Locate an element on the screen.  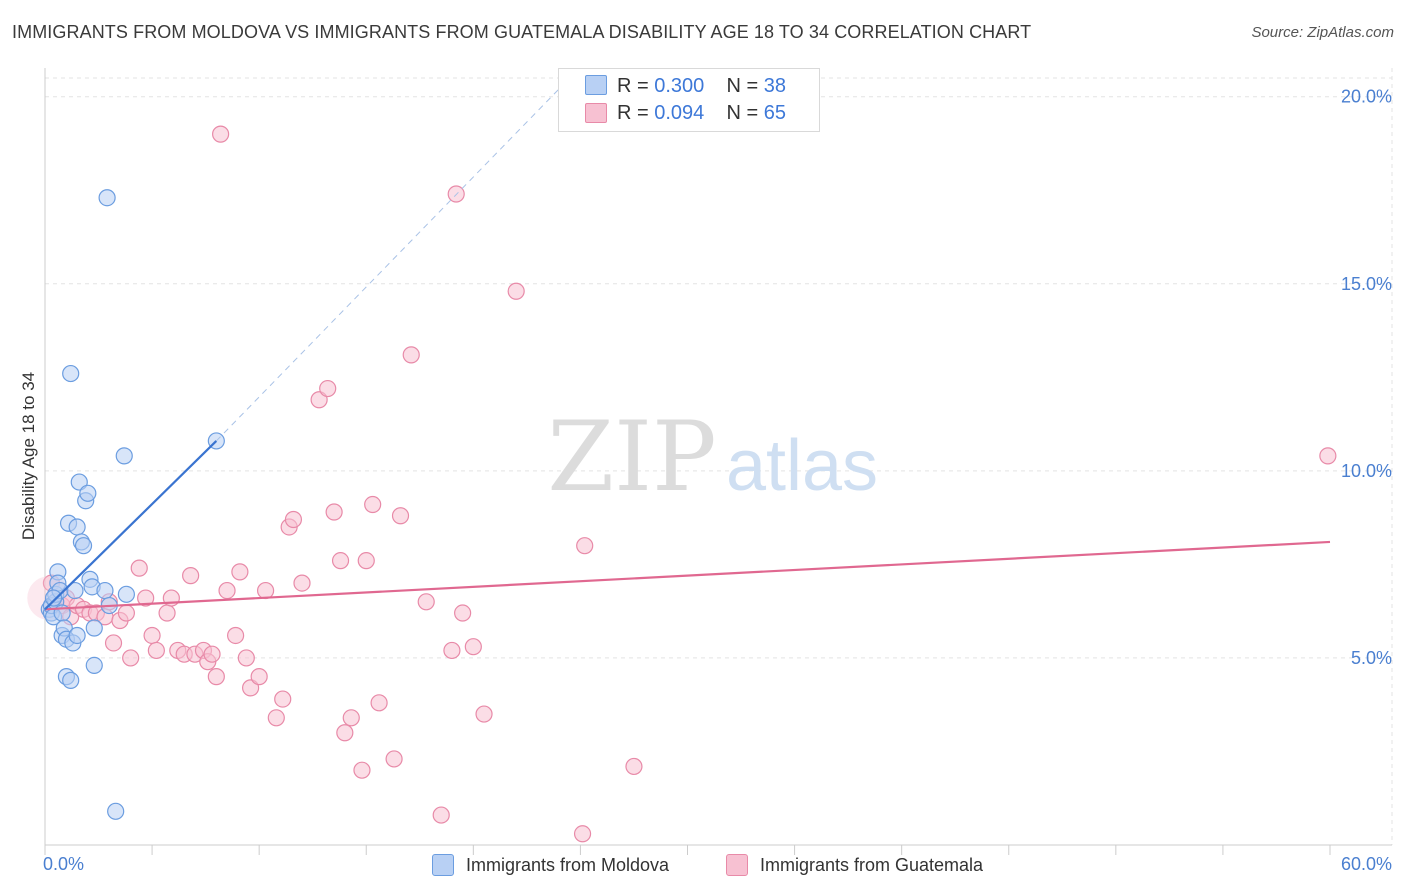
stats-legend: R = 0.300 N = 38 R = 0.094 N = 65 is located at coordinates (689, 100).